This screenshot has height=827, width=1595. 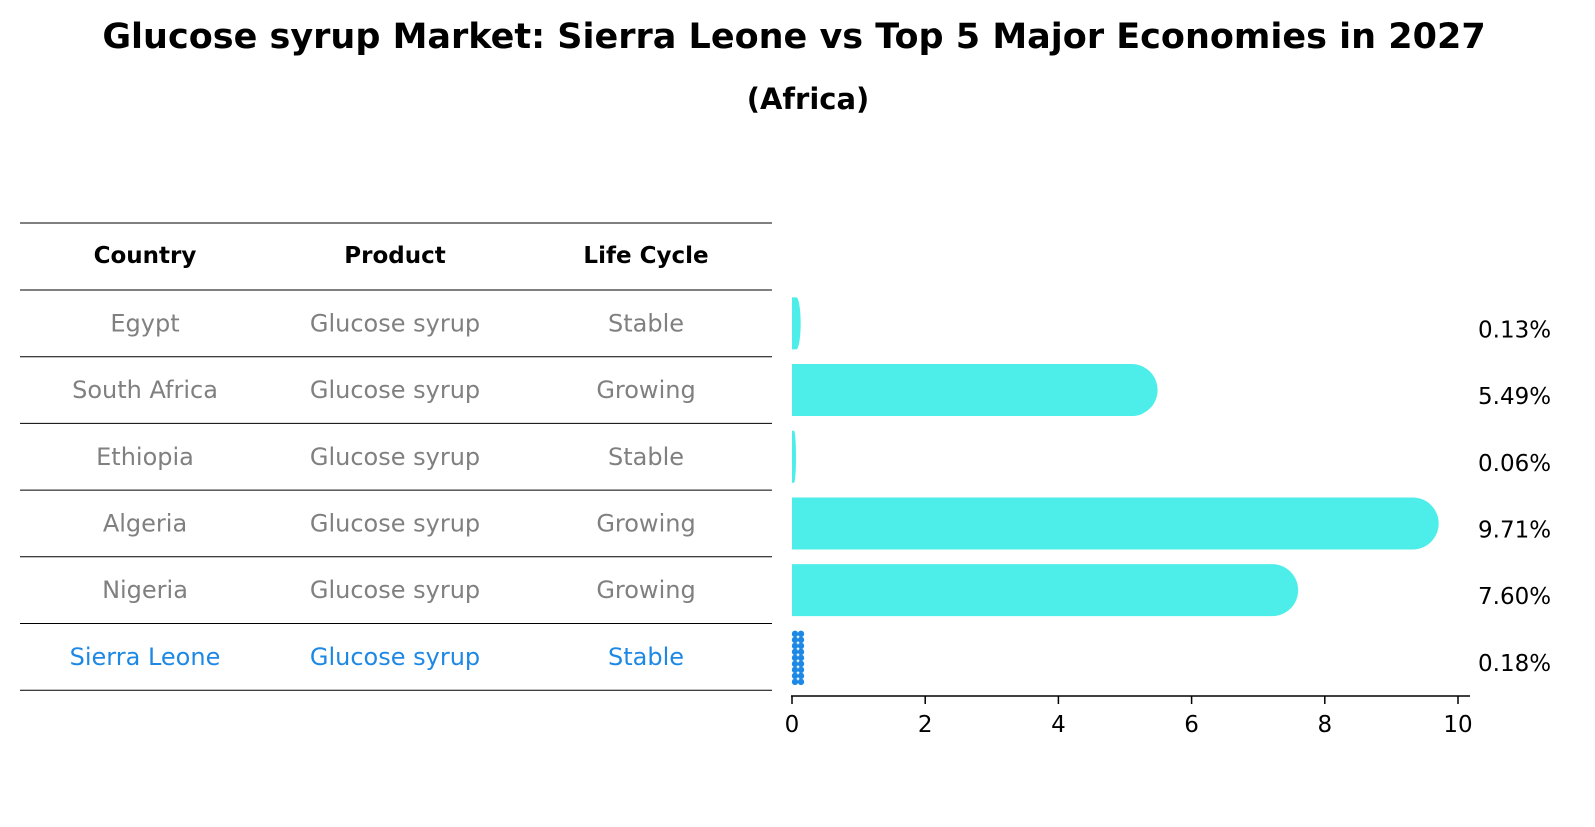 I want to click on bar-sierra-leone, so click(x=798, y=658).